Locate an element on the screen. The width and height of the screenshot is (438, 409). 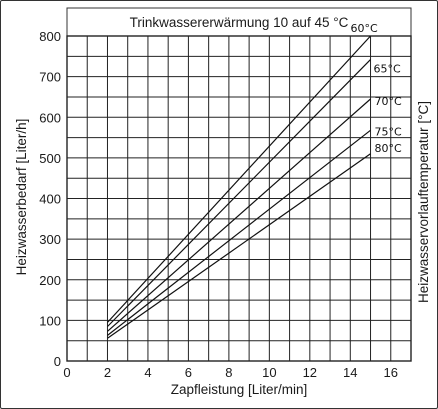
chart-title: Trinkwassererwärmung 10 auf 45 °C is located at coordinates (239, 22).